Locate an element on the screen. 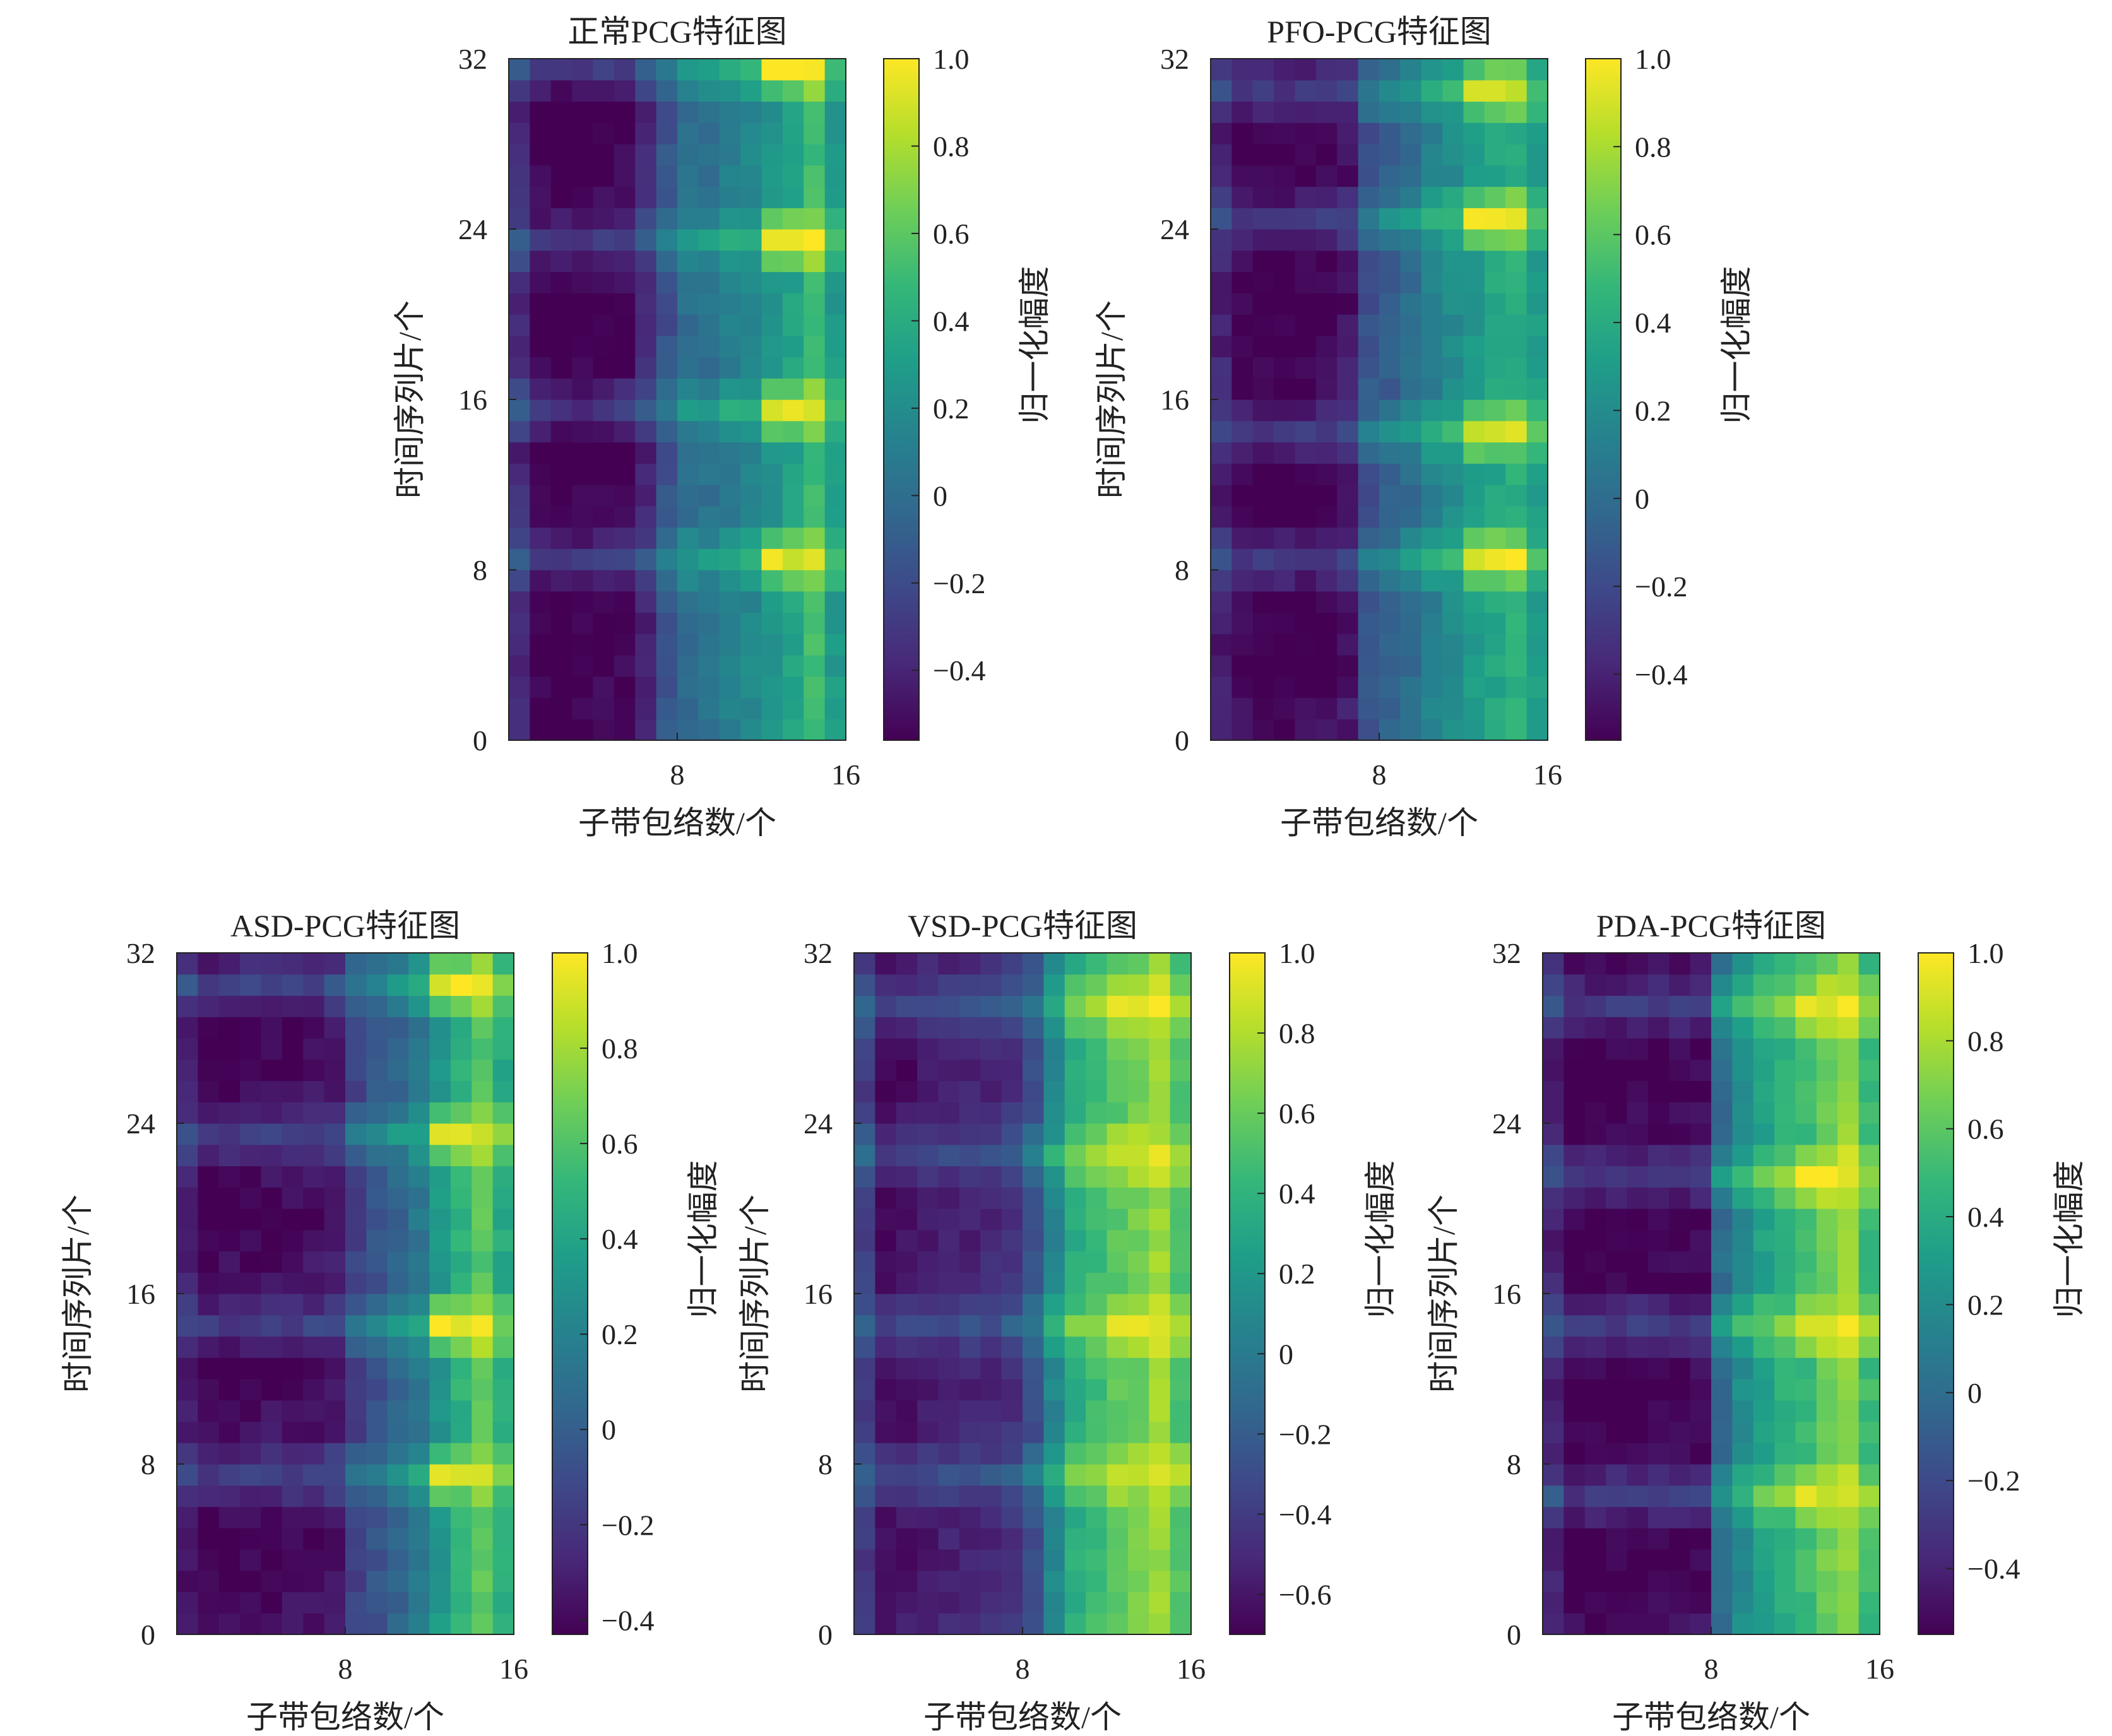 The height and width of the screenshot is (1736, 2112). colorbar is located at coordinates (902, 399).